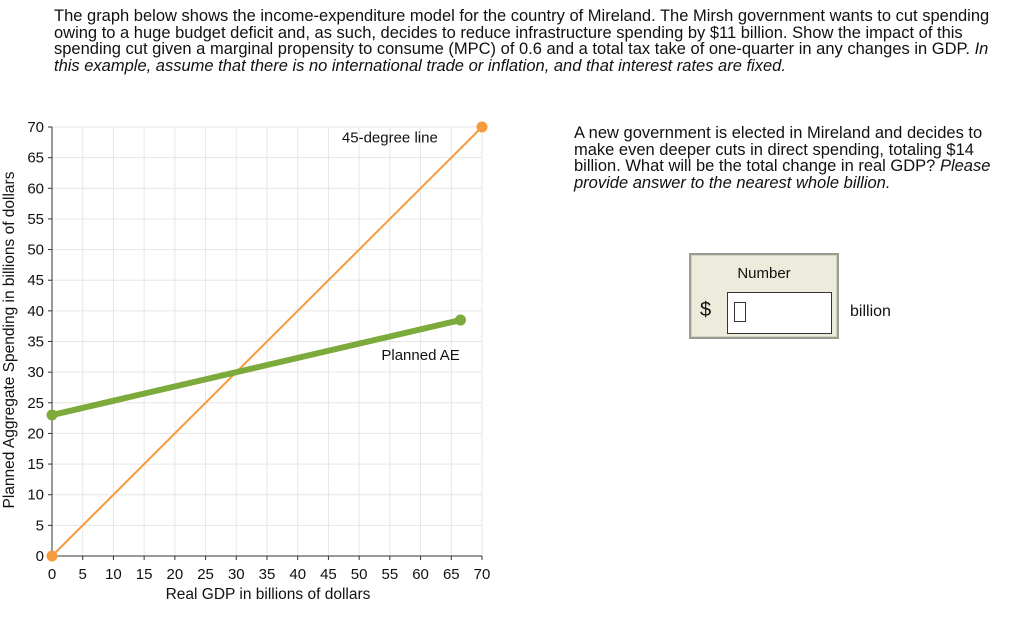  Describe the element at coordinates (297, 574) in the screenshot. I see `x-tick-label-40: 40` at that location.